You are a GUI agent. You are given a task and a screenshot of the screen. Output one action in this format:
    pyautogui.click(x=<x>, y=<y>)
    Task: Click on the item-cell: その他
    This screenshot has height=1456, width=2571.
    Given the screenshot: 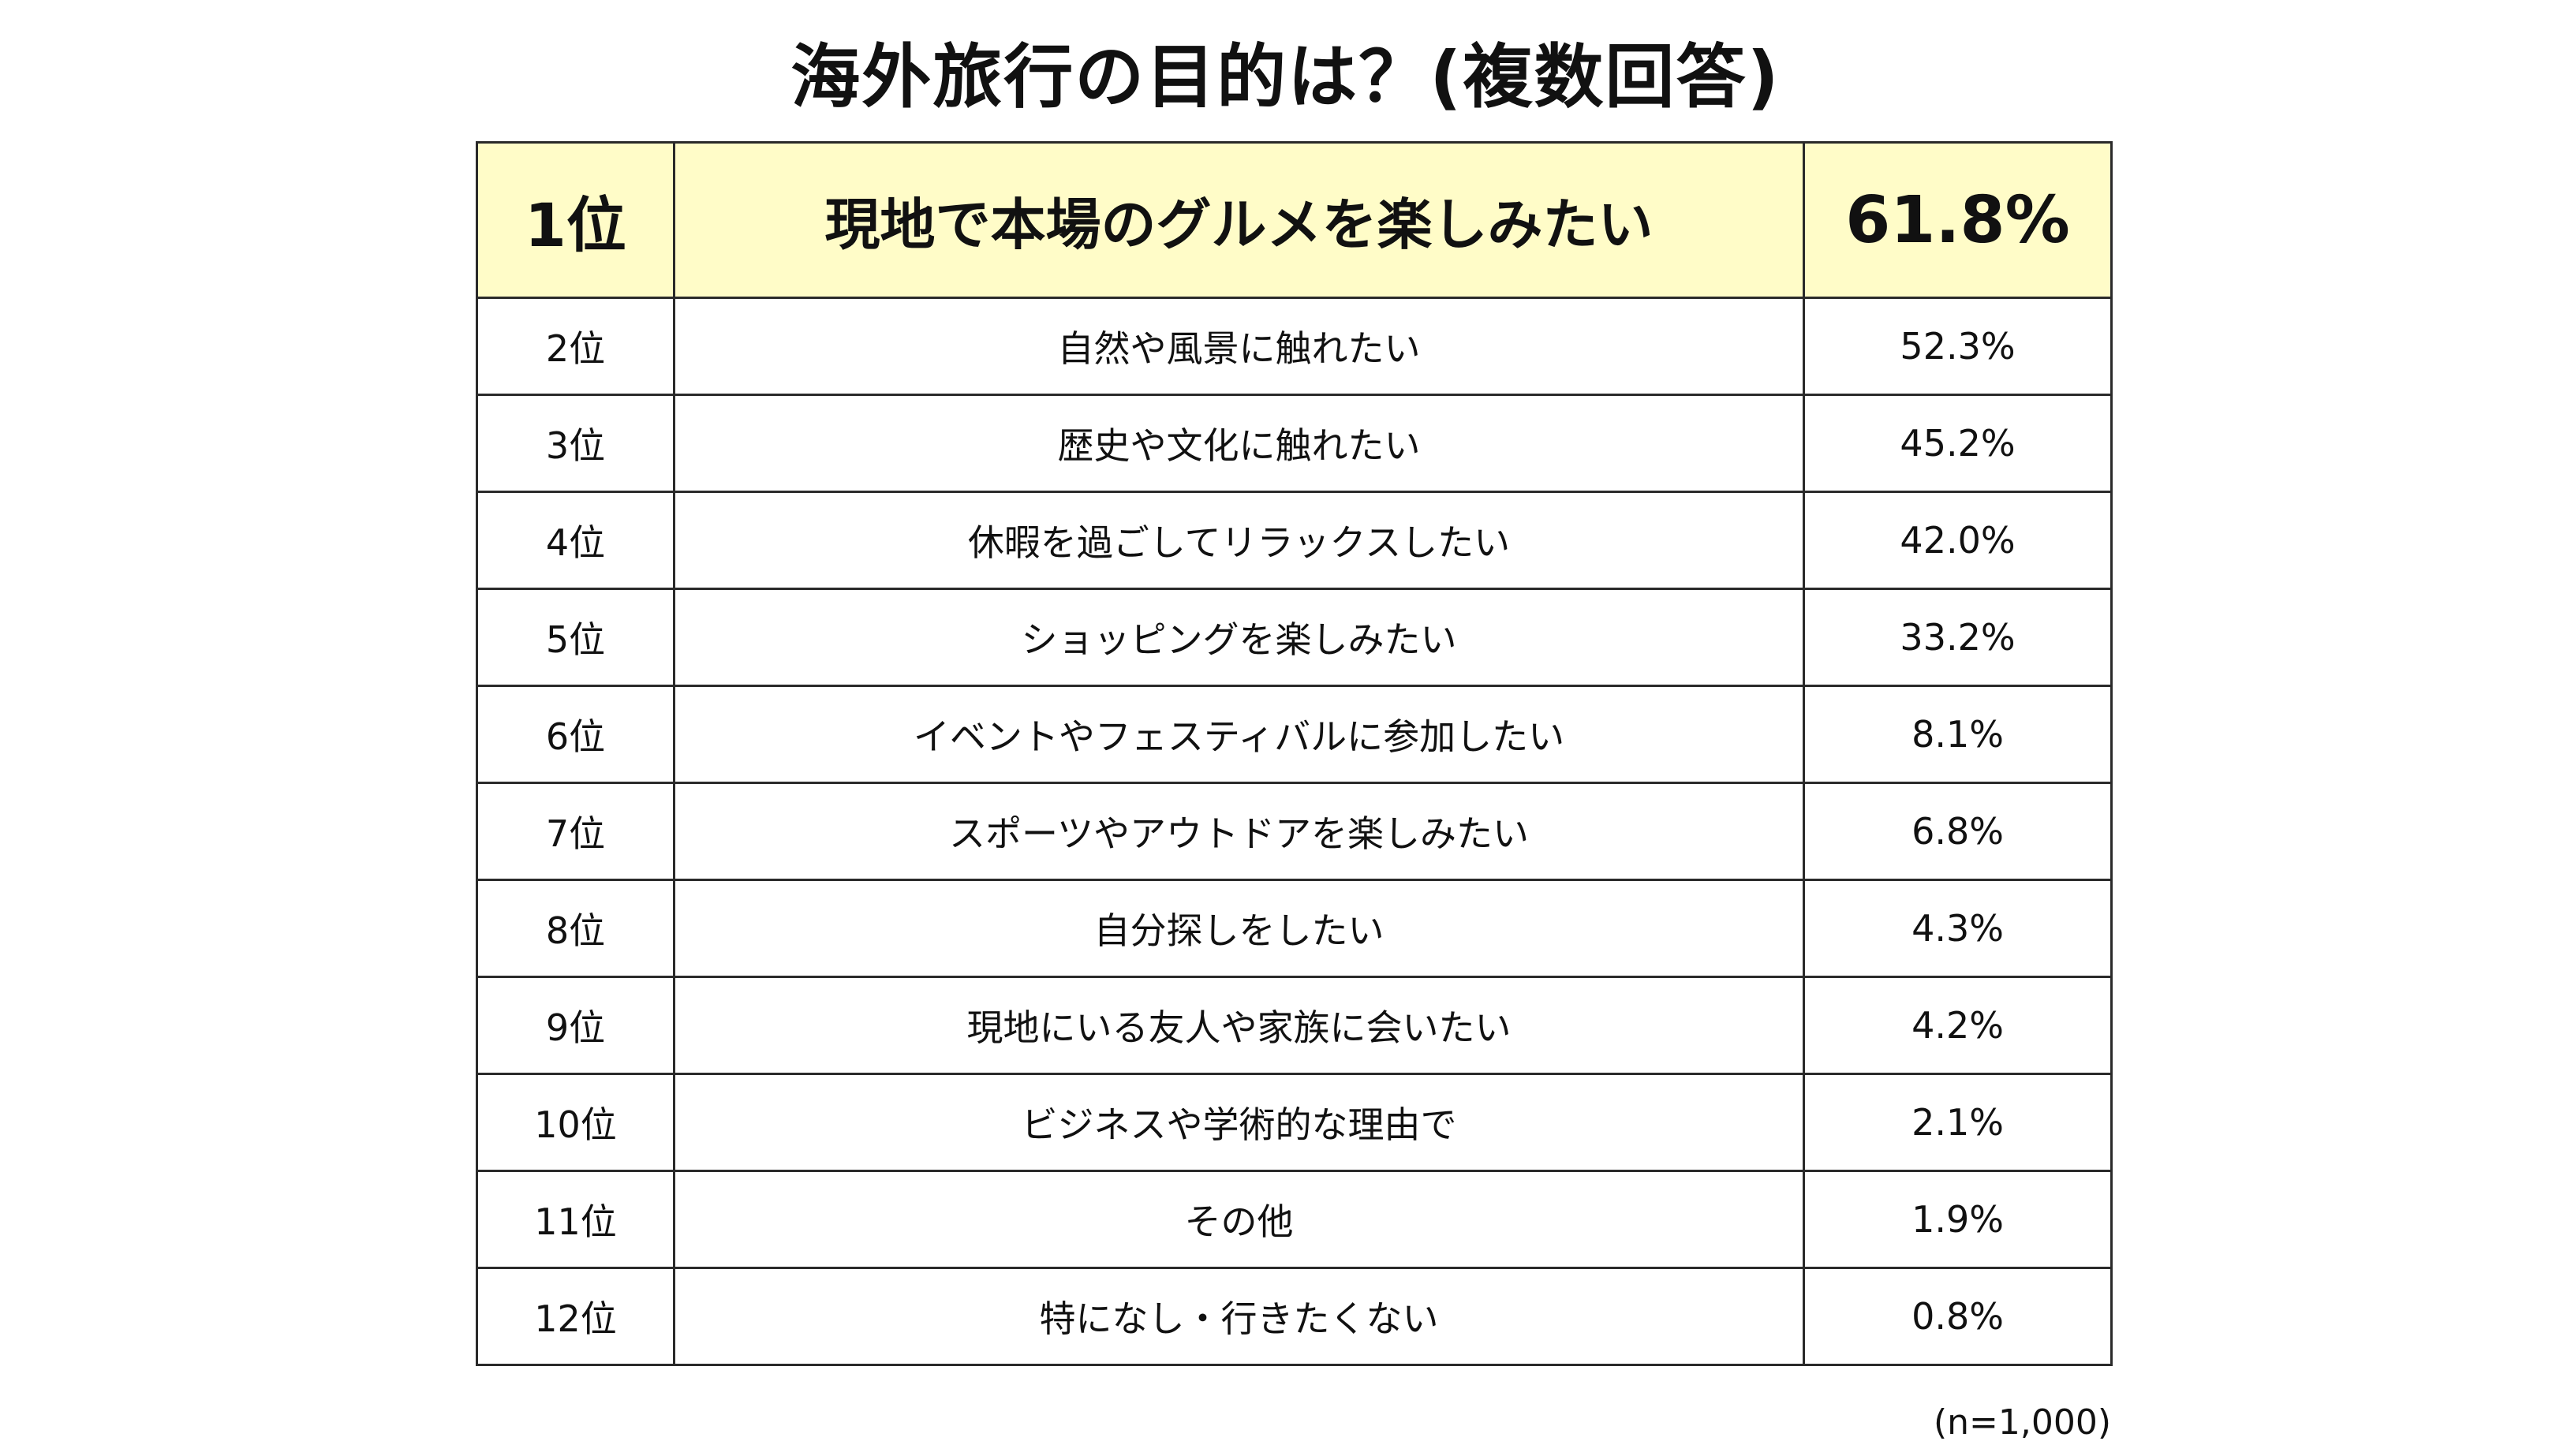 What is the action you would take?
    pyautogui.click(x=1239, y=1219)
    